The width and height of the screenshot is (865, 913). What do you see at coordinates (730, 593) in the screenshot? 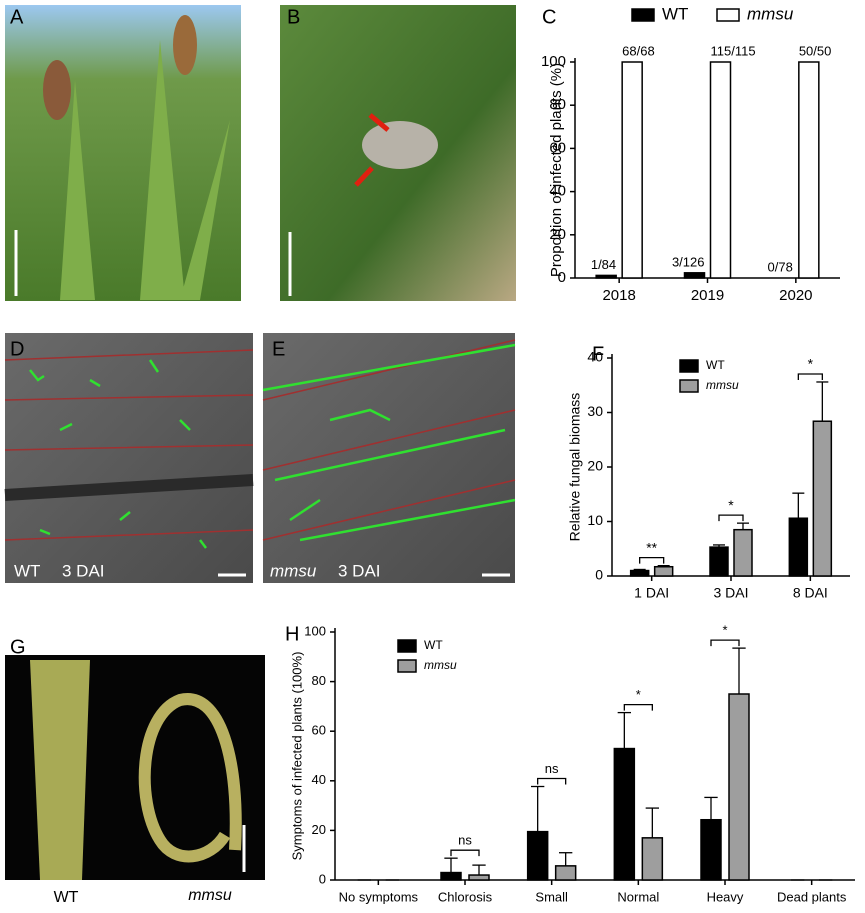
I see `x-tick-label: 3 DAI` at bounding box center [730, 593].